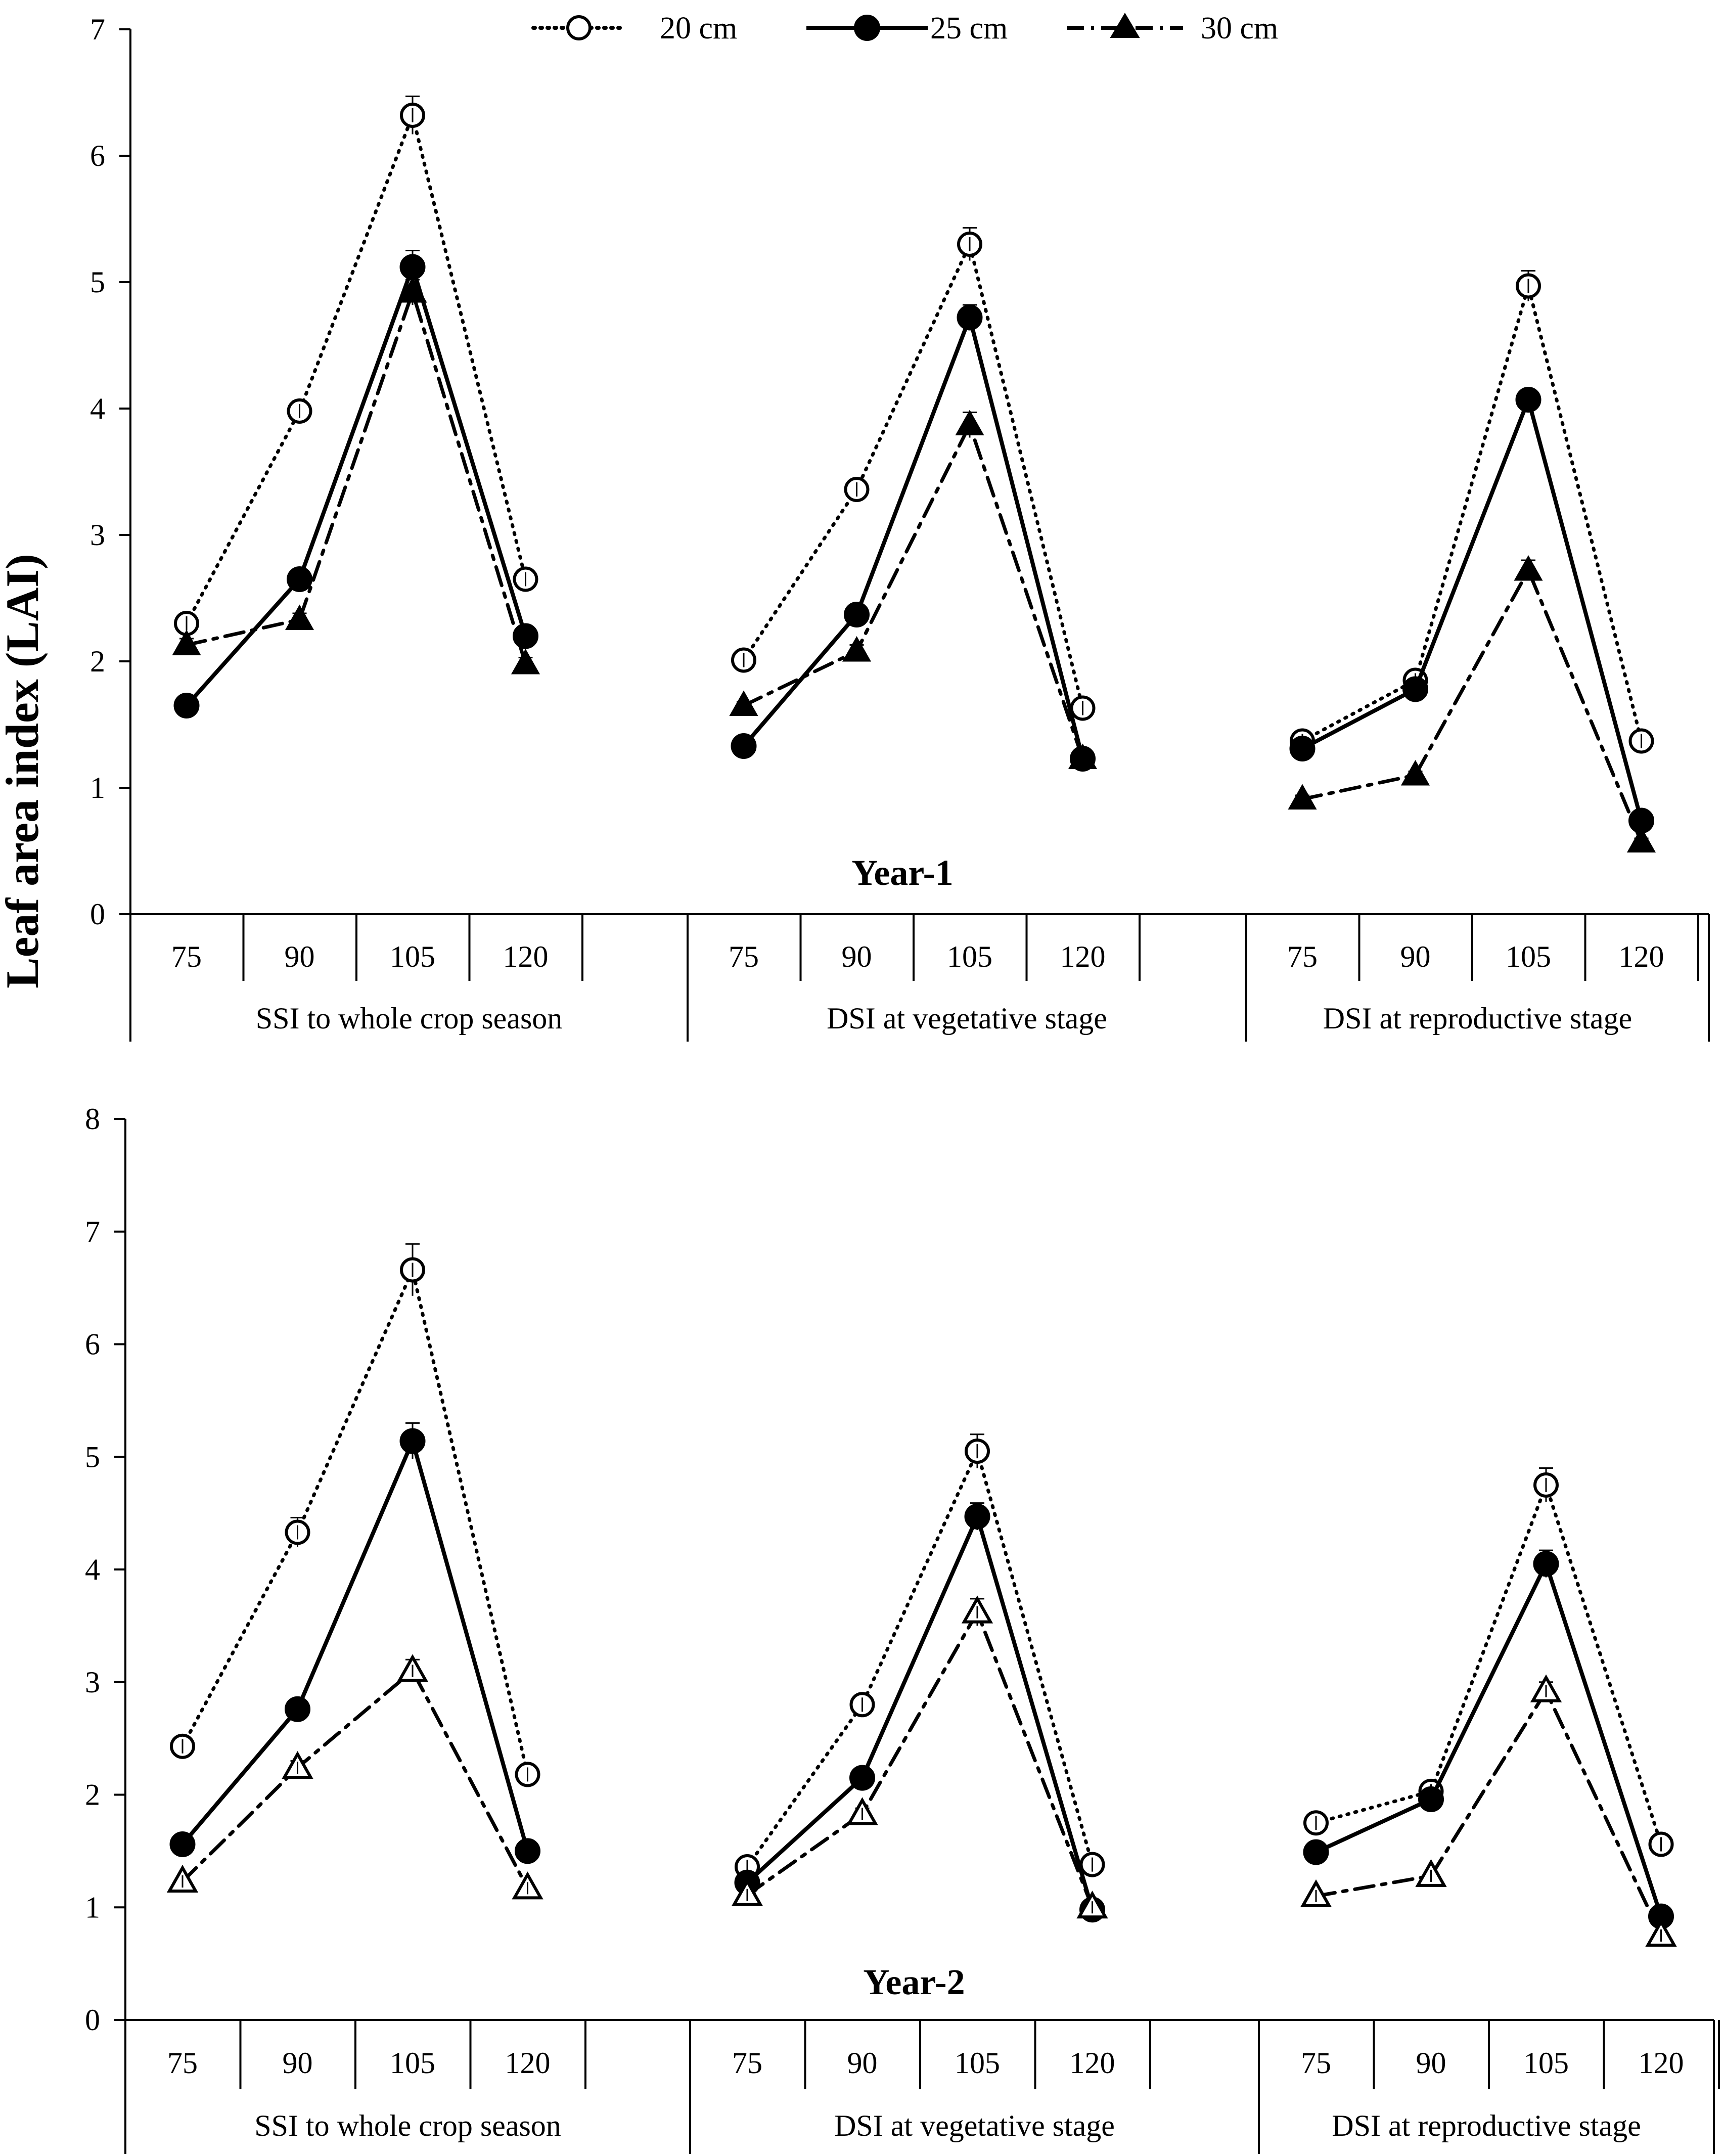  Describe the element at coordinates (698, 29) in the screenshot. I see `legend-label-20cm: 20 cm` at that location.